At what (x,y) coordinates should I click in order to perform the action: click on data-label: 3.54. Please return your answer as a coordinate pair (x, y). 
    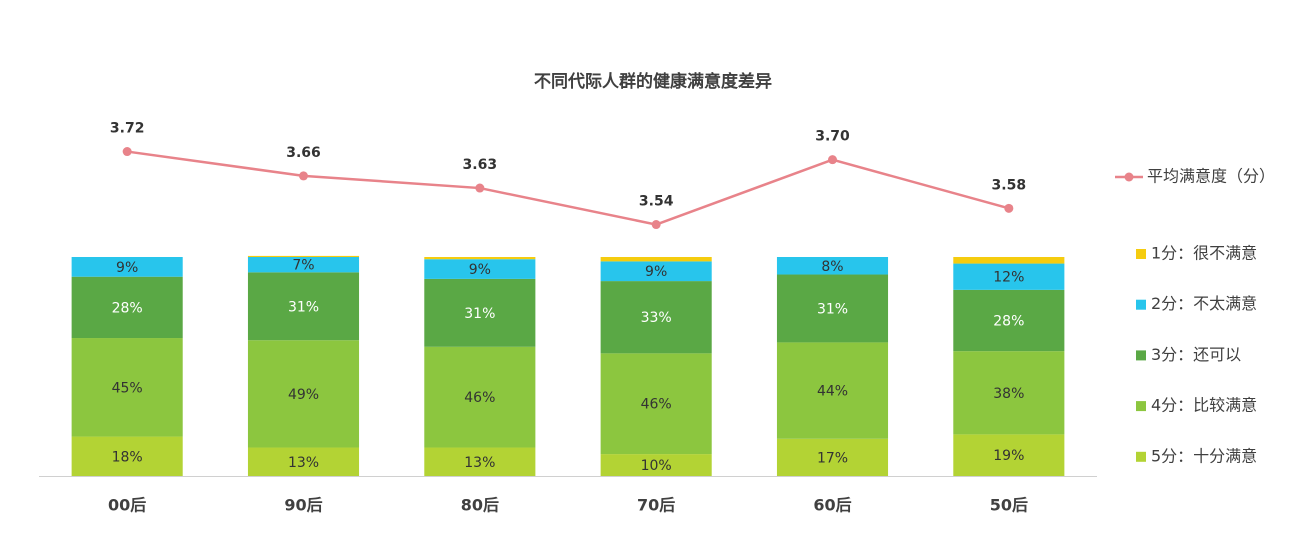
    Looking at the image, I should click on (656, 202).